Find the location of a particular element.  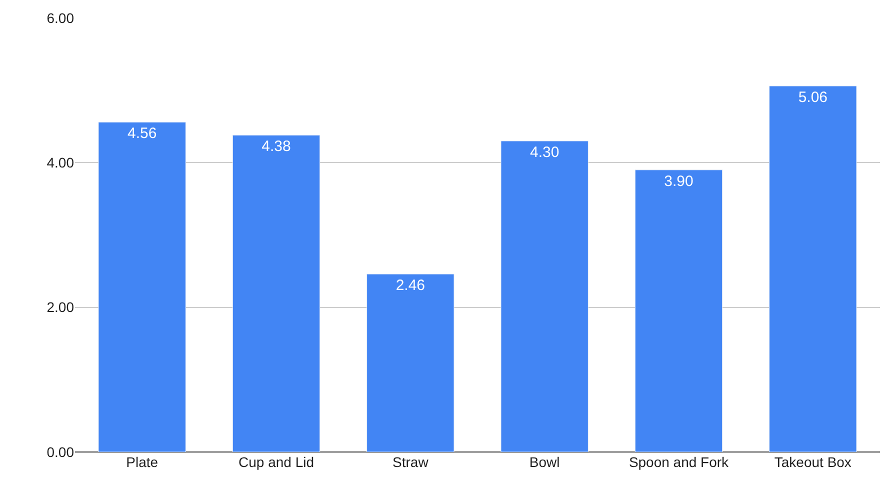

data-label: 4.30 is located at coordinates (545, 152).